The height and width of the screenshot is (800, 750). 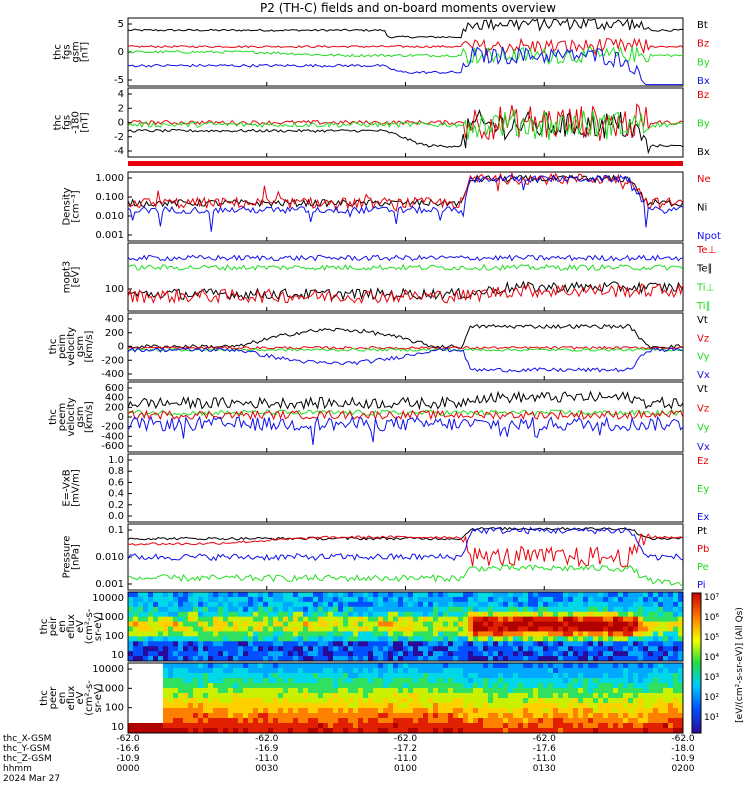 What do you see at coordinates (116, 471) in the screenshot?
I see `y-tick-label: 0.8` at bounding box center [116, 471].